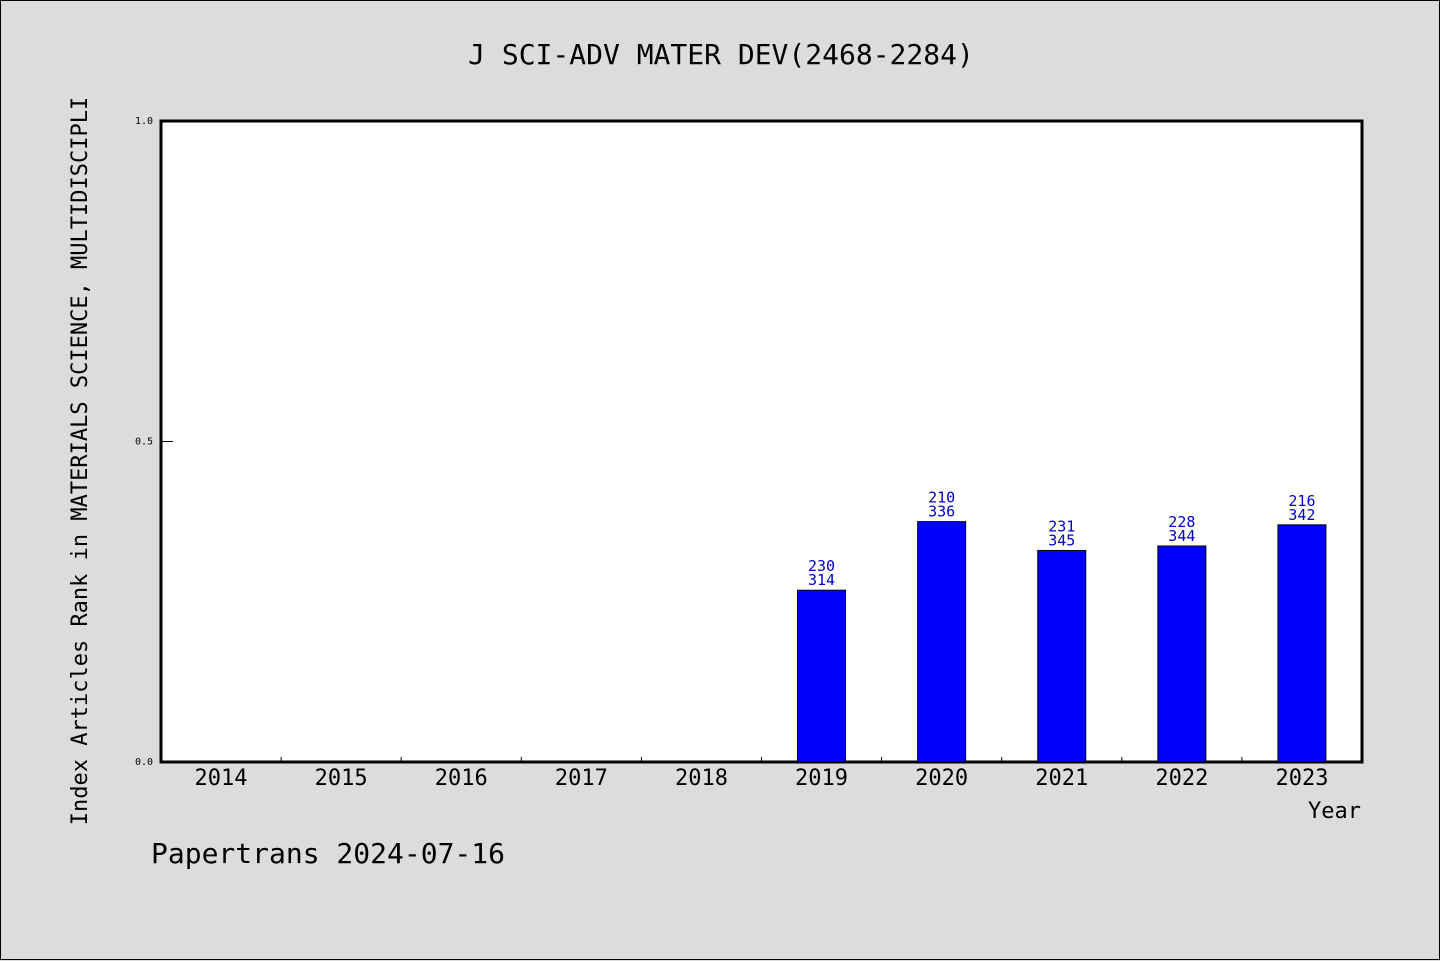  I want to click on x-tick-label: 2021, so click(1061, 778).